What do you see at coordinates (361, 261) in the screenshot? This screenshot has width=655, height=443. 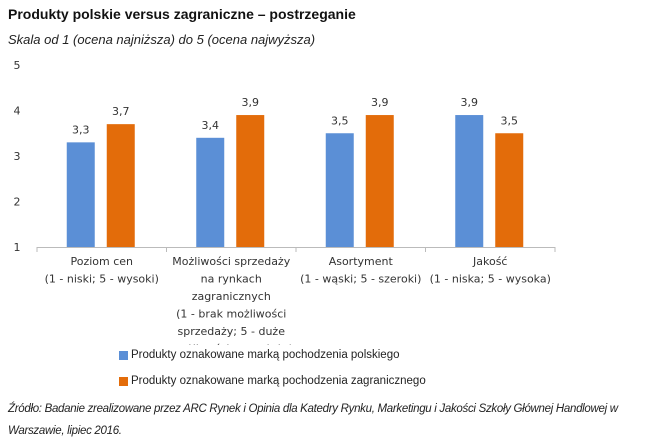 I see `x-category-label-line: Asortyment` at bounding box center [361, 261].